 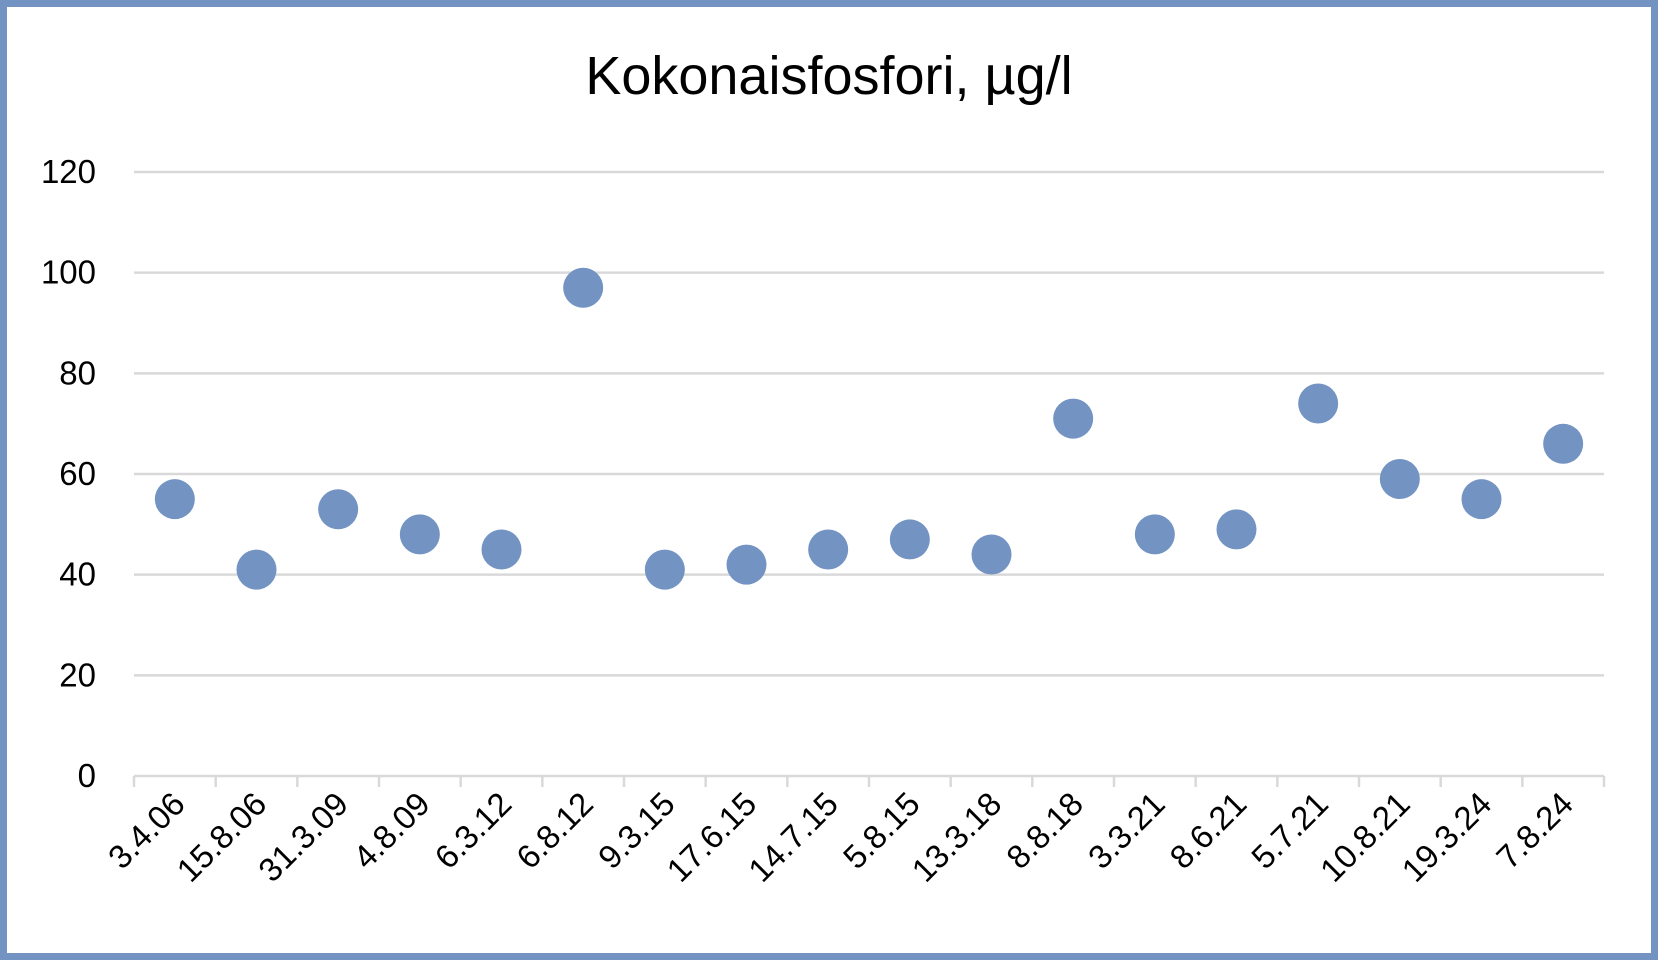 What do you see at coordinates (1365, 837) in the screenshot?
I see `x-tick-label: 10.8.21` at bounding box center [1365, 837].